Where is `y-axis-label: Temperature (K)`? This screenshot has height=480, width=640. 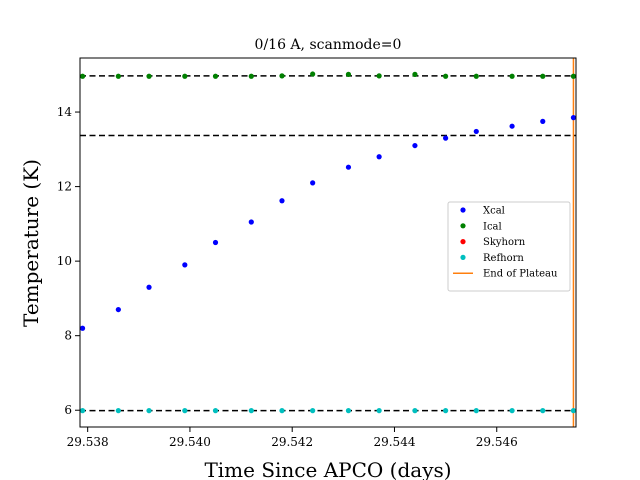
y-axis-label: Temperature (K) is located at coordinates (31, 243).